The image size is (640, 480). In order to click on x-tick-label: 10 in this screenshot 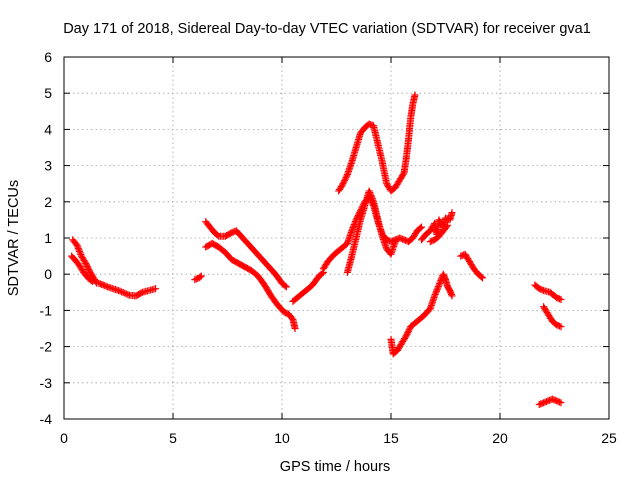, I will do `click(282, 438)`.